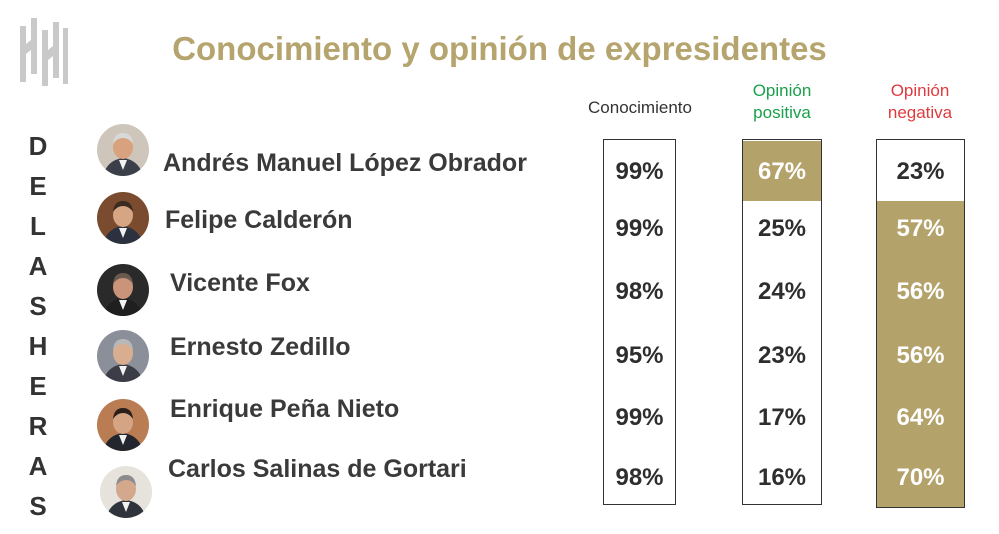  What do you see at coordinates (259, 220) in the screenshot?
I see `president-name: Felipe Calderón` at bounding box center [259, 220].